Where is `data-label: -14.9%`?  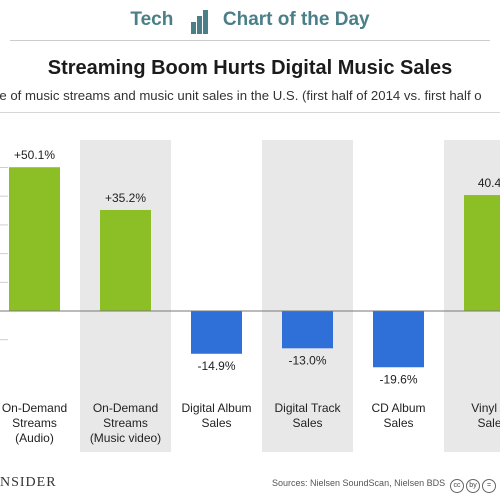 data-label: -14.9% is located at coordinates (216, 366).